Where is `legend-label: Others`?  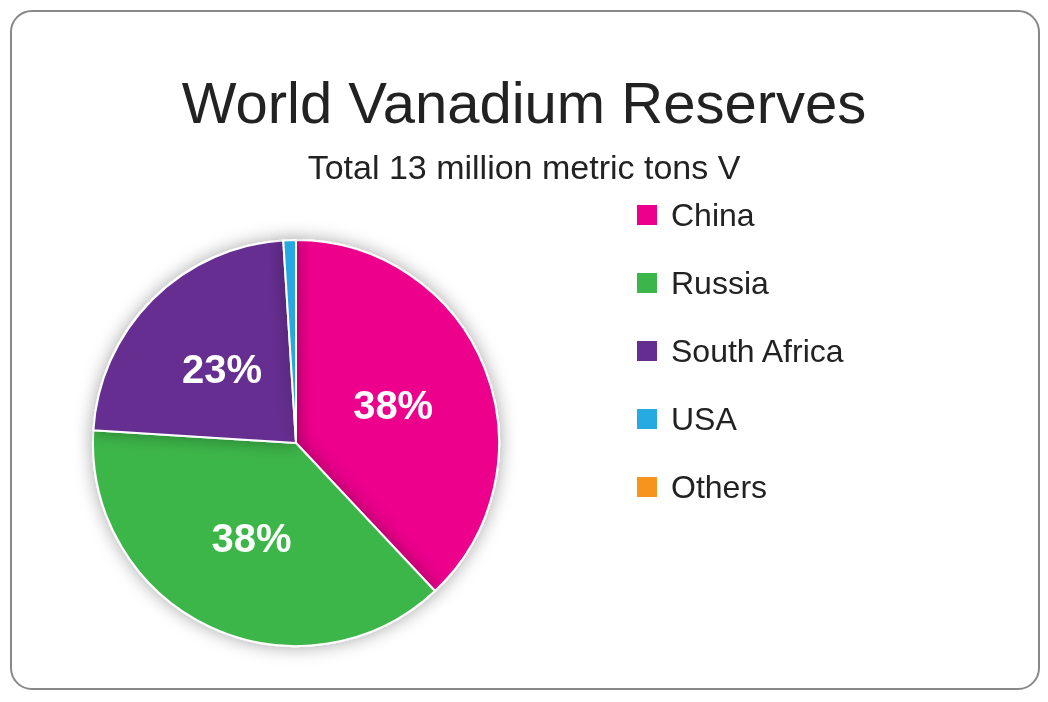
legend-label: Others is located at coordinates (719, 487).